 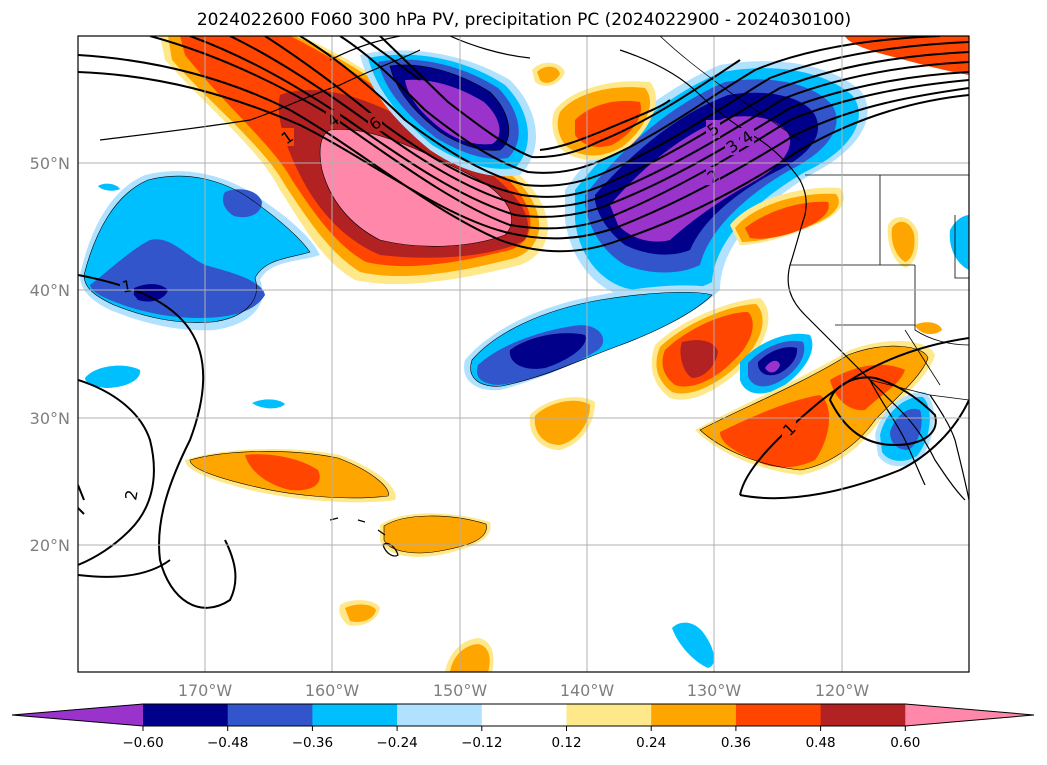 I want to click on outline-hawaii, so click(x=435, y=534).